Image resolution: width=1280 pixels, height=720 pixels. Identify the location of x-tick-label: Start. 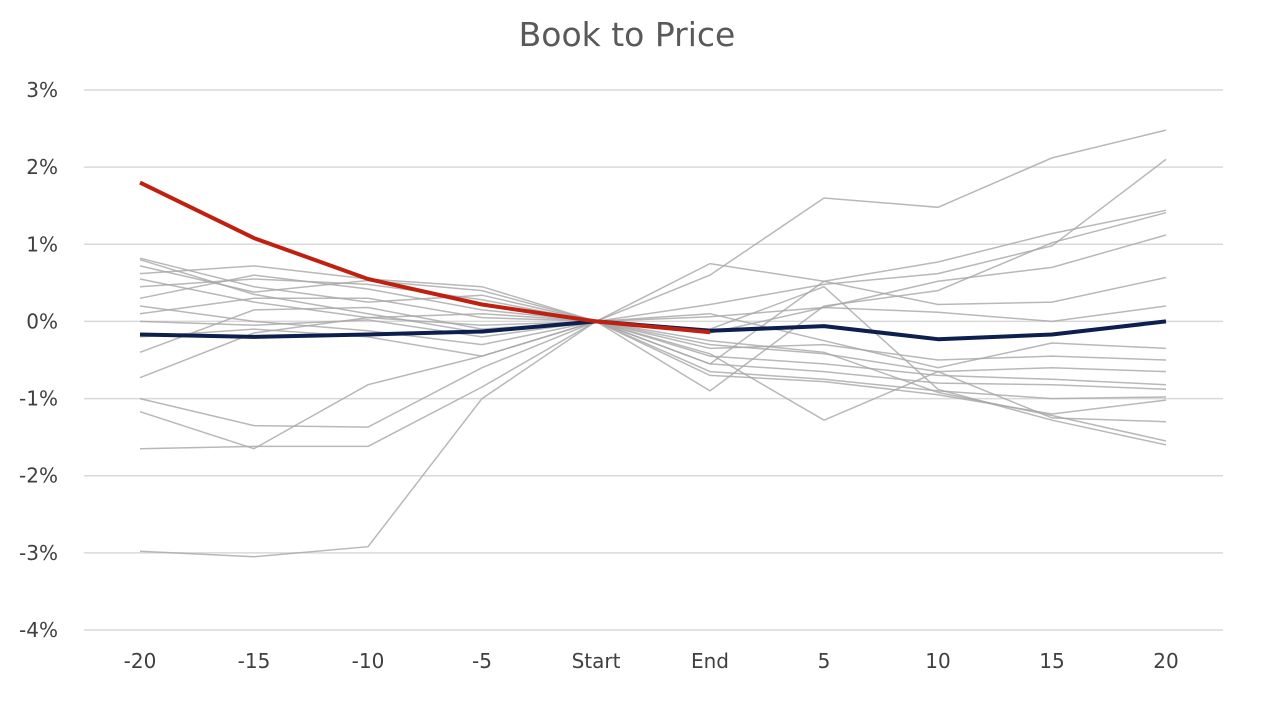
(596, 661).